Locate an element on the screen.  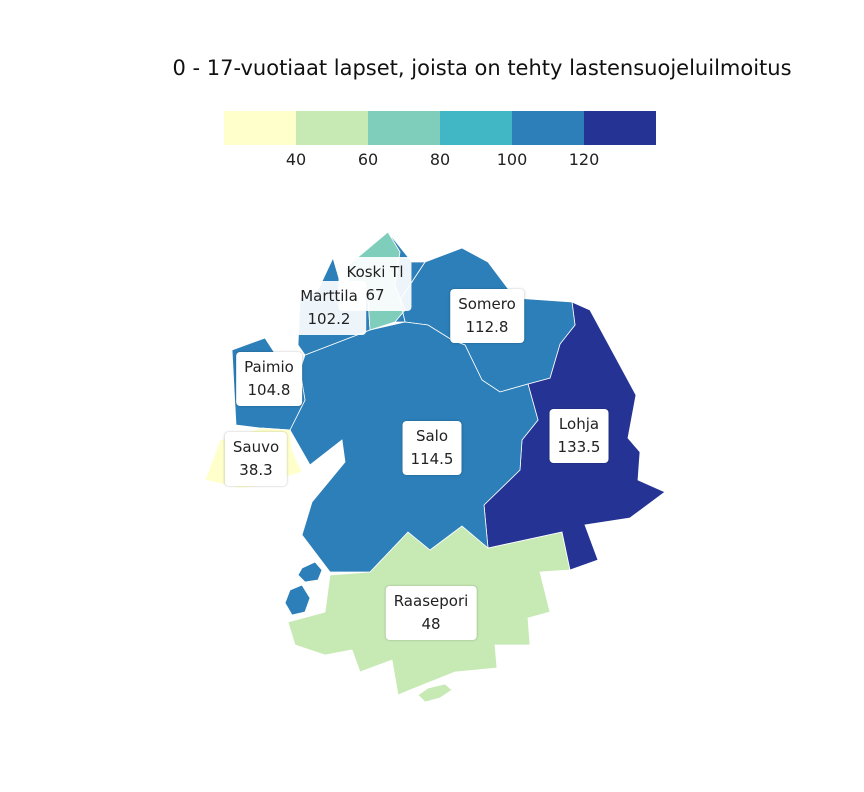
color-legend is located at coordinates (440, 129).